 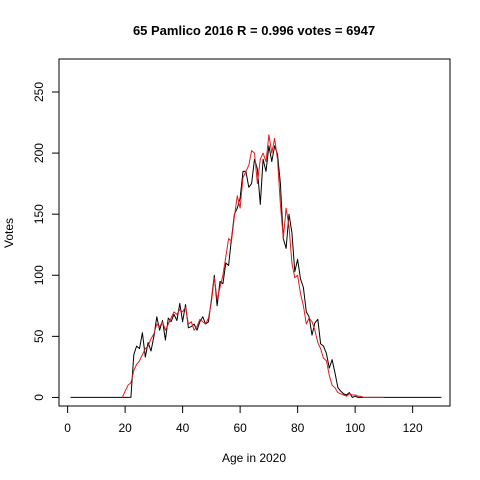 What do you see at coordinates (183, 428) in the screenshot?
I see `x-tick-label: 40` at bounding box center [183, 428].